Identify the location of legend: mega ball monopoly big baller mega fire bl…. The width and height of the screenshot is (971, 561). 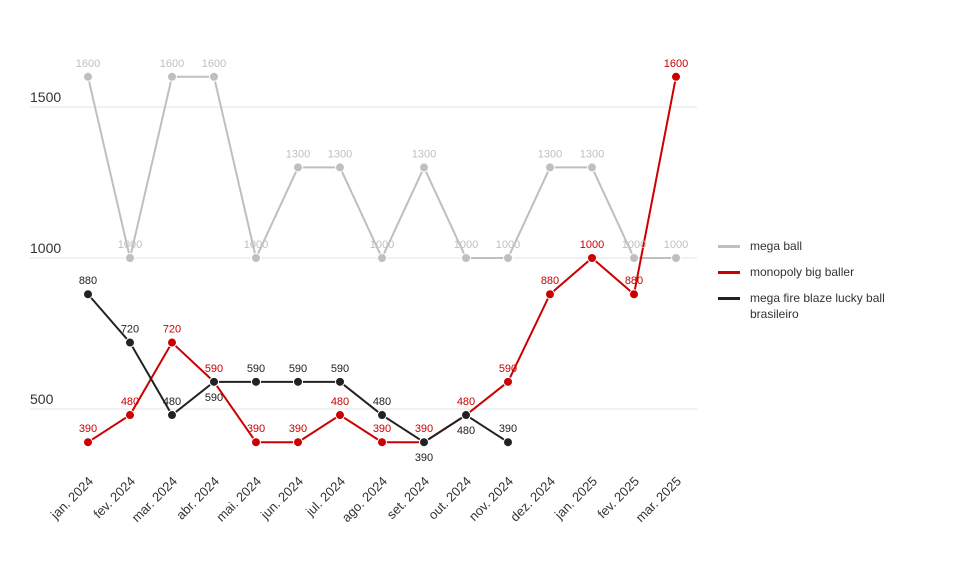
(813, 285).